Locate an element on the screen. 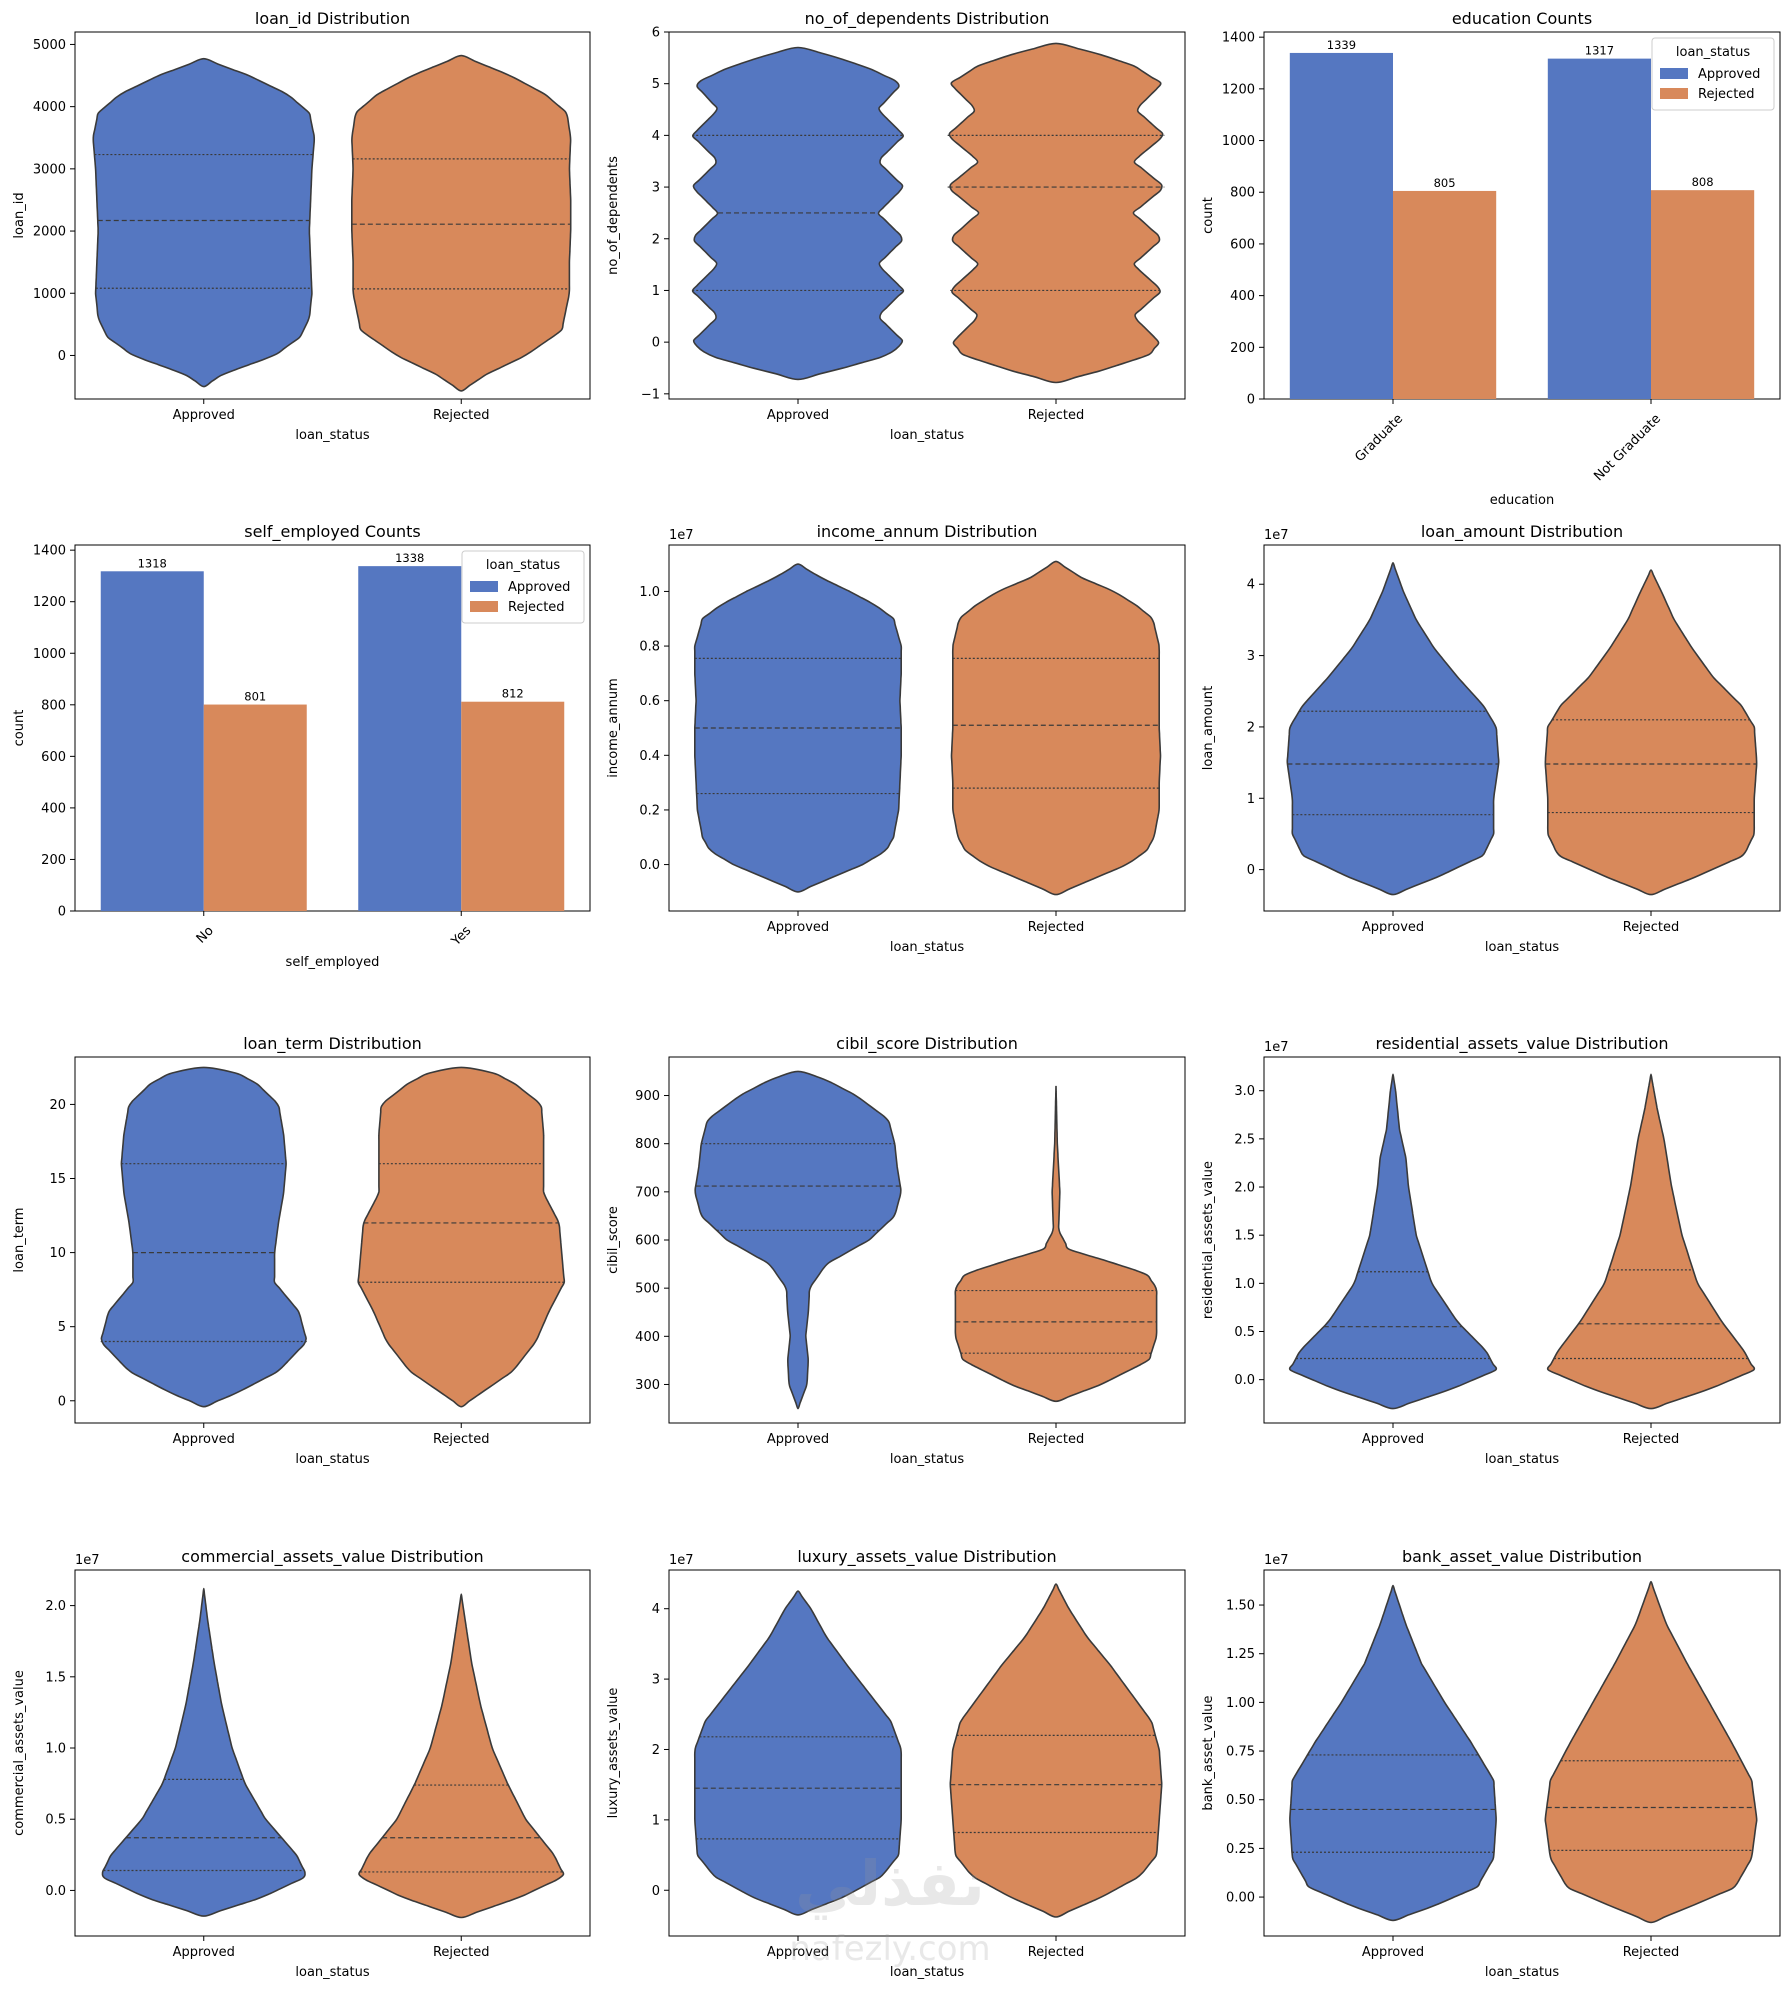 This screenshot has width=1790, height=1990. y-tick-label: 0.8 is located at coordinates (649, 647).